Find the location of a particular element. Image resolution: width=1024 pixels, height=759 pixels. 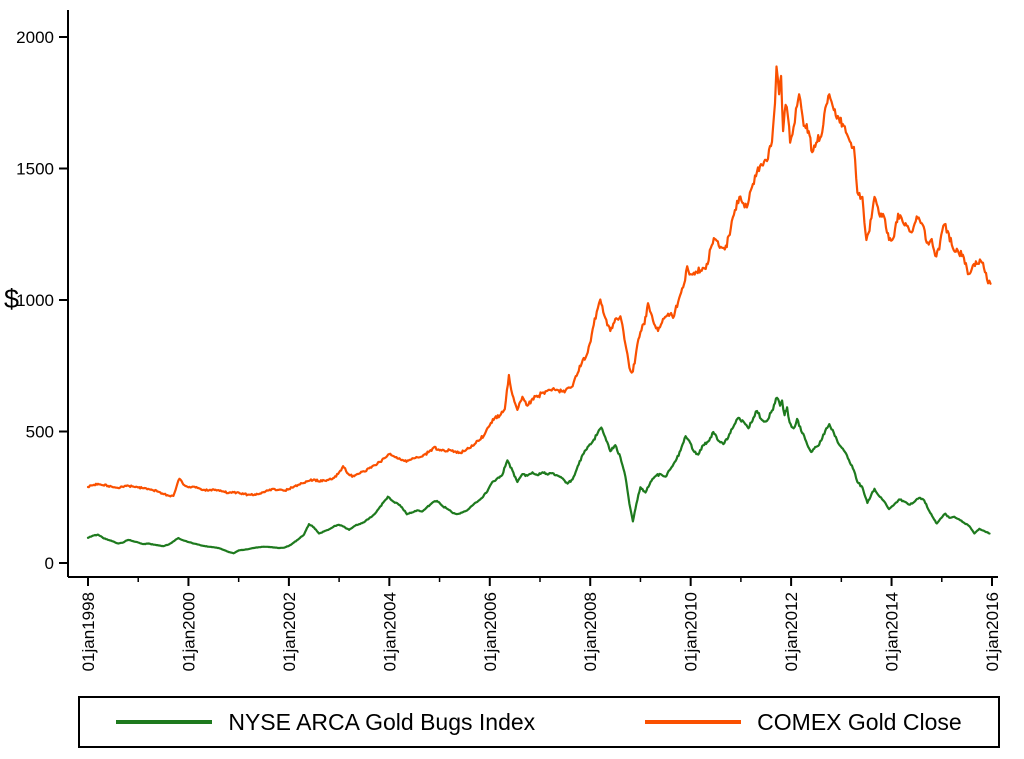

x-tick-label: 01jan2006 is located at coordinates (490, 631).